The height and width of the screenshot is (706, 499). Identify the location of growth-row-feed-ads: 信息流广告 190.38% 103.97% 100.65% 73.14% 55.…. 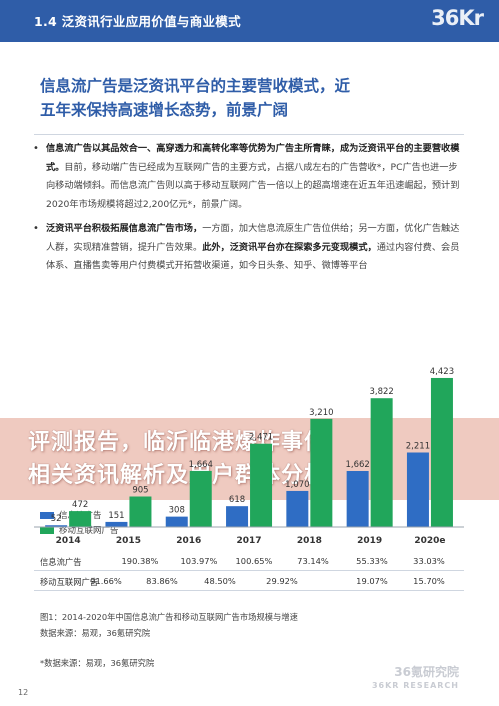
(249, 561).